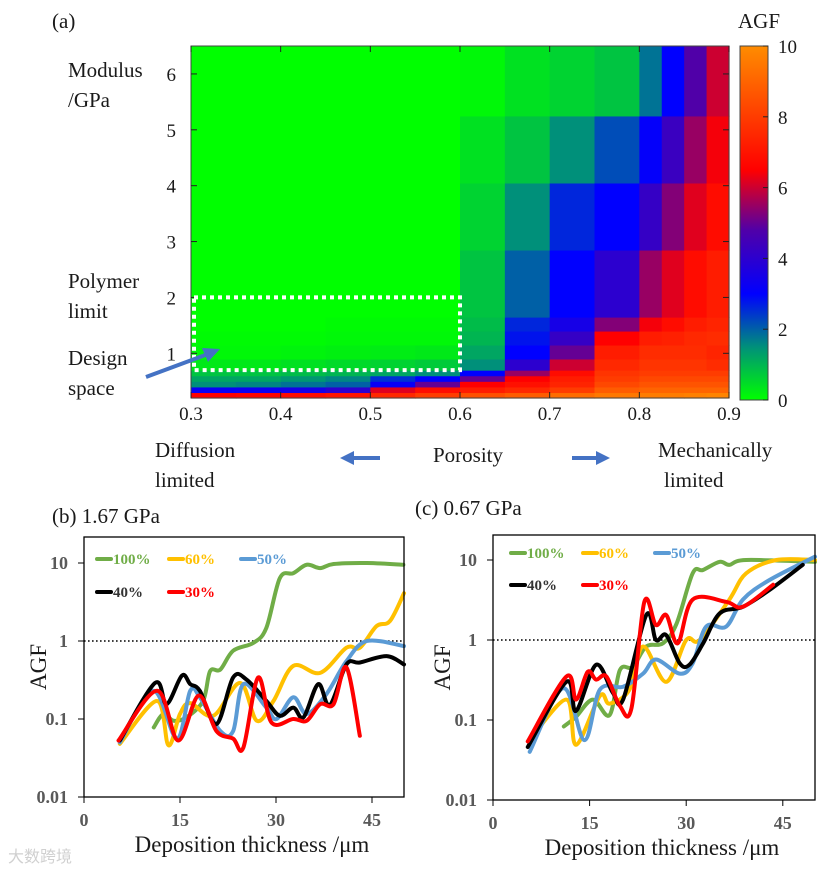  I want to click on x-tick-label: 30, so click(276, 820).